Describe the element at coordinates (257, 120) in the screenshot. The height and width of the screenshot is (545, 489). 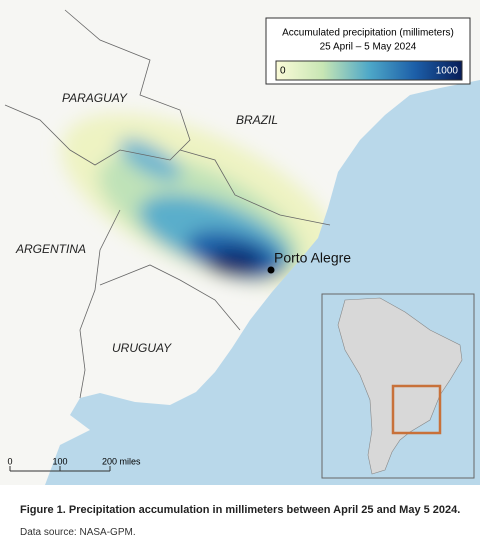
I see `country-label: BRAZIL` at that location.